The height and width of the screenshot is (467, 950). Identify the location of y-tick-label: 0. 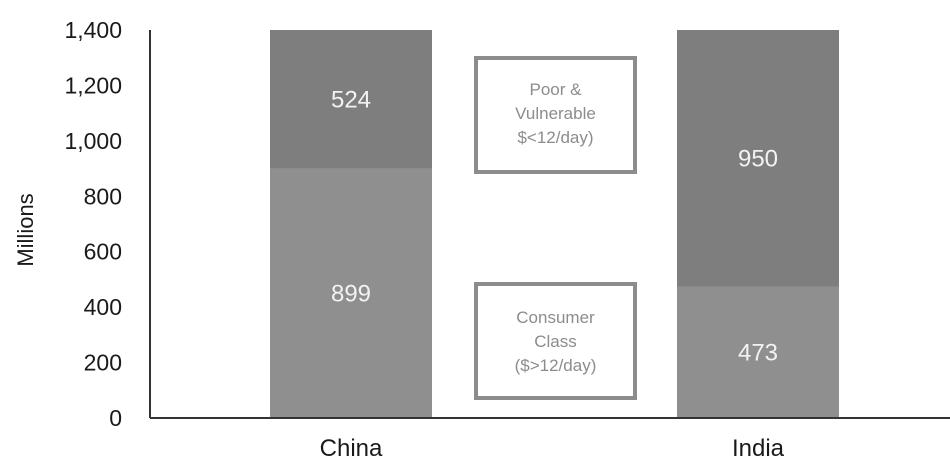
(115, 418).